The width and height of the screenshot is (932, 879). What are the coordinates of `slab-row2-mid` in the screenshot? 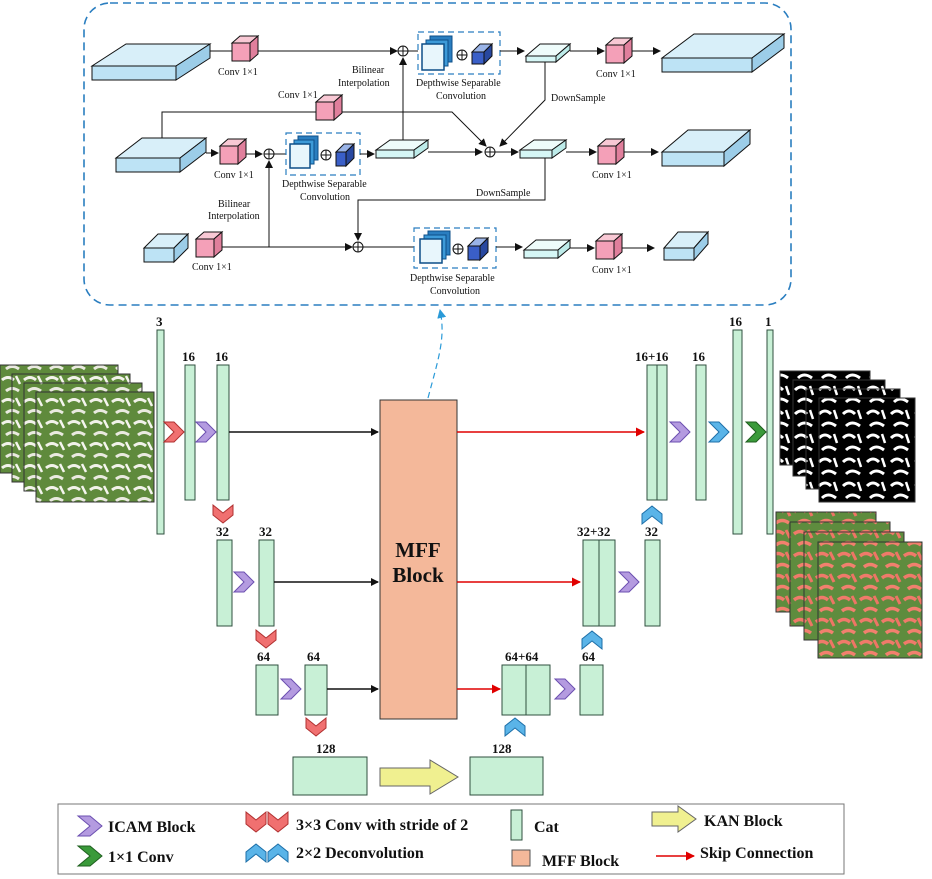 It's located at (402, 149).